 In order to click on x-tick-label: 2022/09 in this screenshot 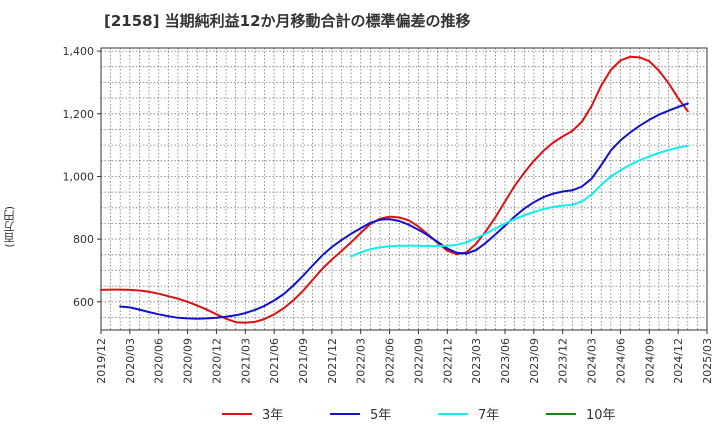, I will do `click(418, 361)`.